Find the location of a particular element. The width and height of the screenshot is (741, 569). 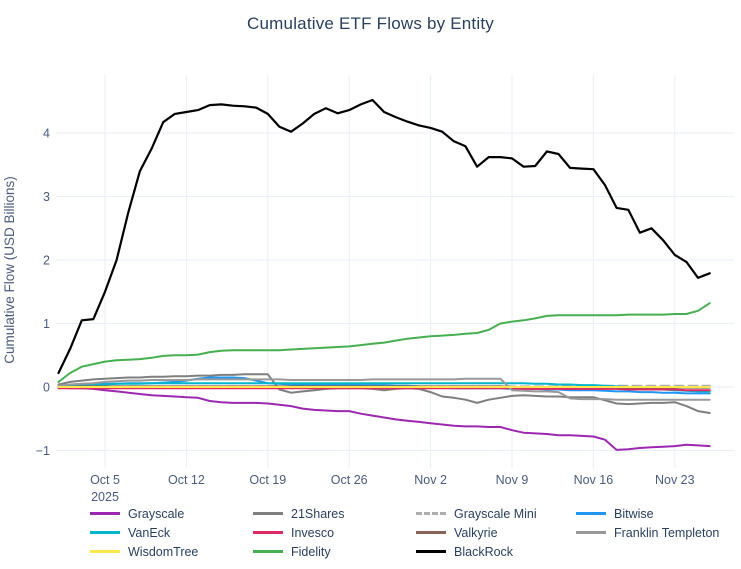

x-tick-label: Nov 23 is located at coordinates (675, 480).